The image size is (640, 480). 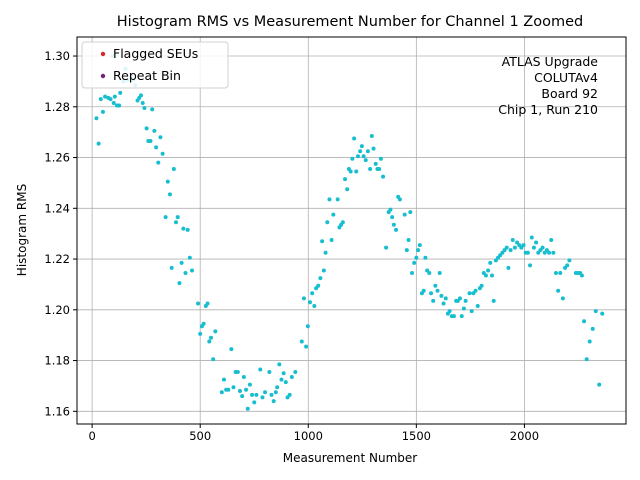 What do you see at coordinates (155, 53) in the screenshot?
I see `legend-label-flagged-seus: Flagged SEUs` at bounding box center [155, 53].